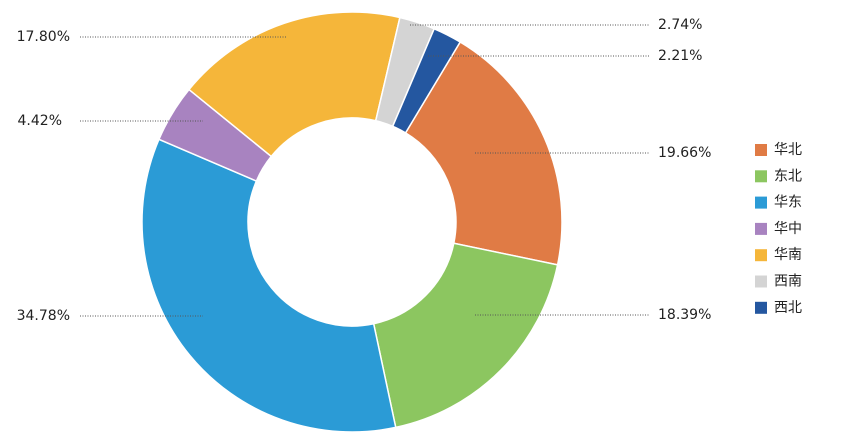 The height and width of the screenshot is (433, 841). What do you see at coordinates (40, 121) in the screenshot?
I see `data-label: 4.42%` at bounding box center [40, 121].